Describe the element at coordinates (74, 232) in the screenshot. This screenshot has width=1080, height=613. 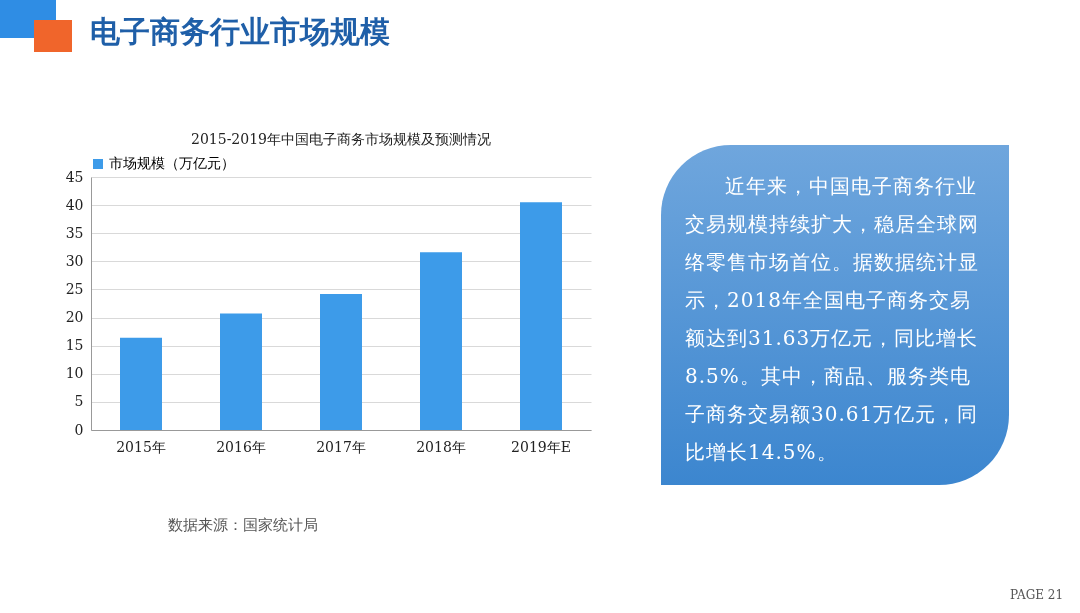
I see `y-tick-label: 35` at that location.